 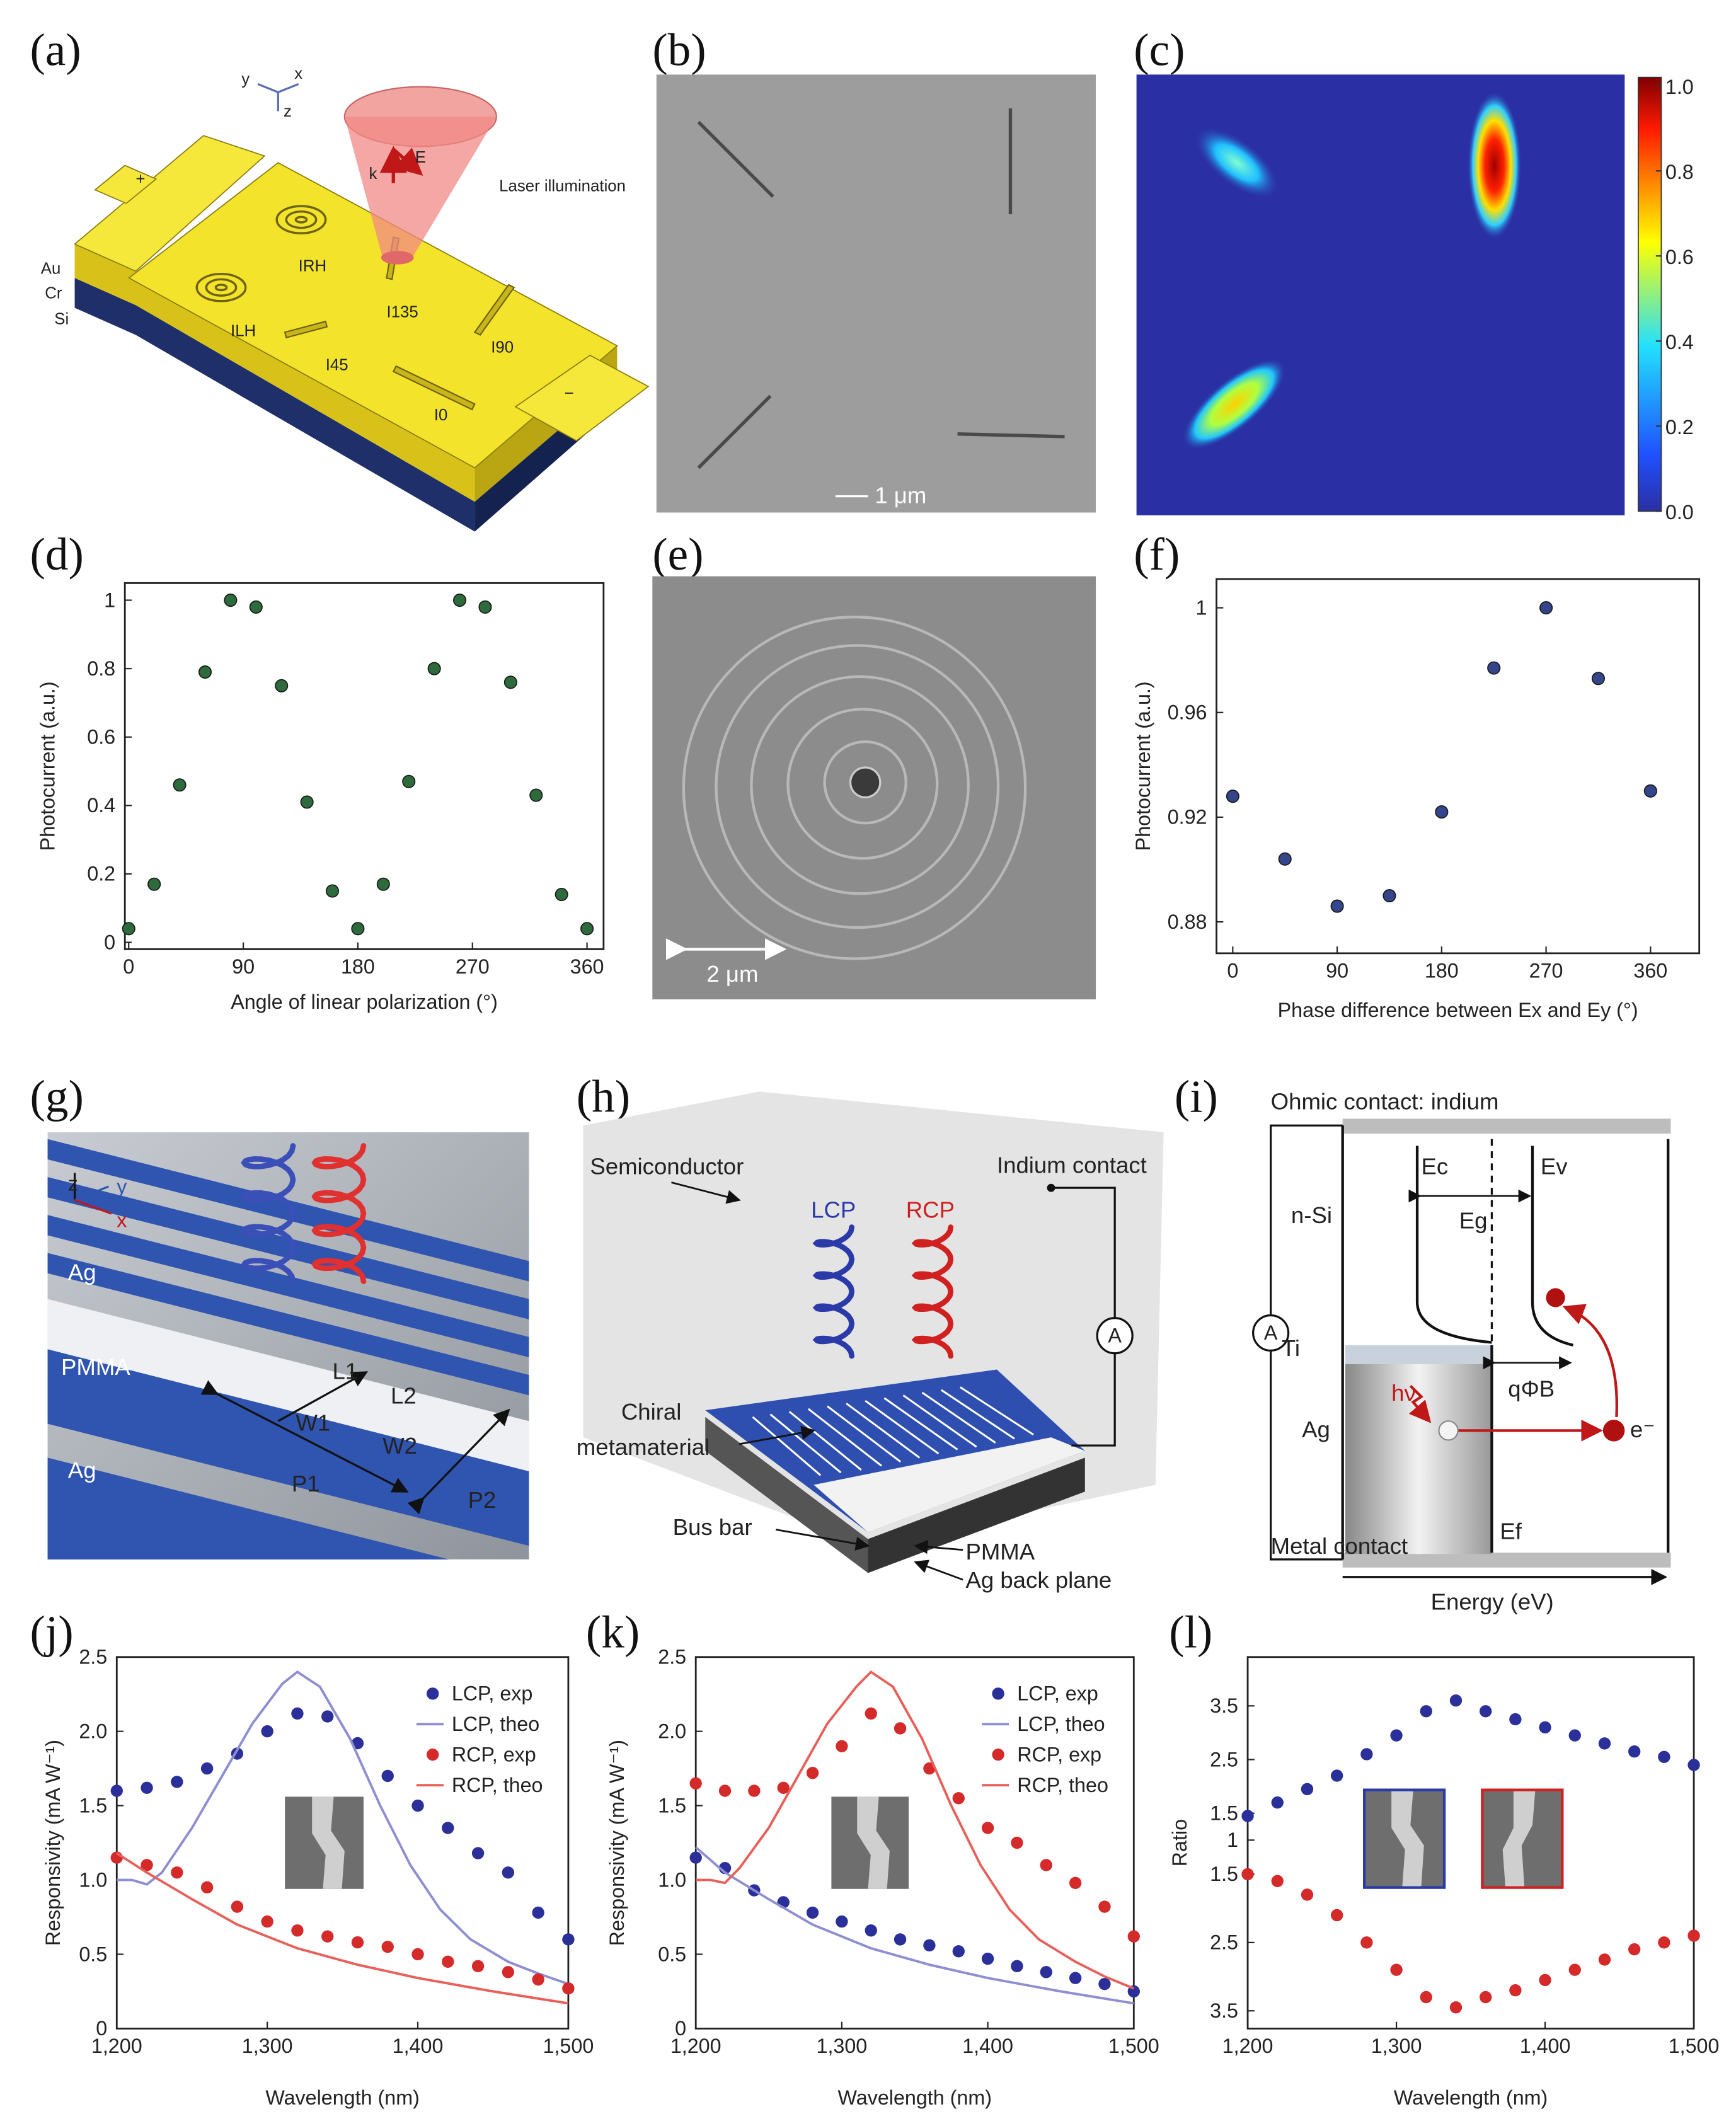 I want to click on contact-sign: −, so click(x=568, y=394).